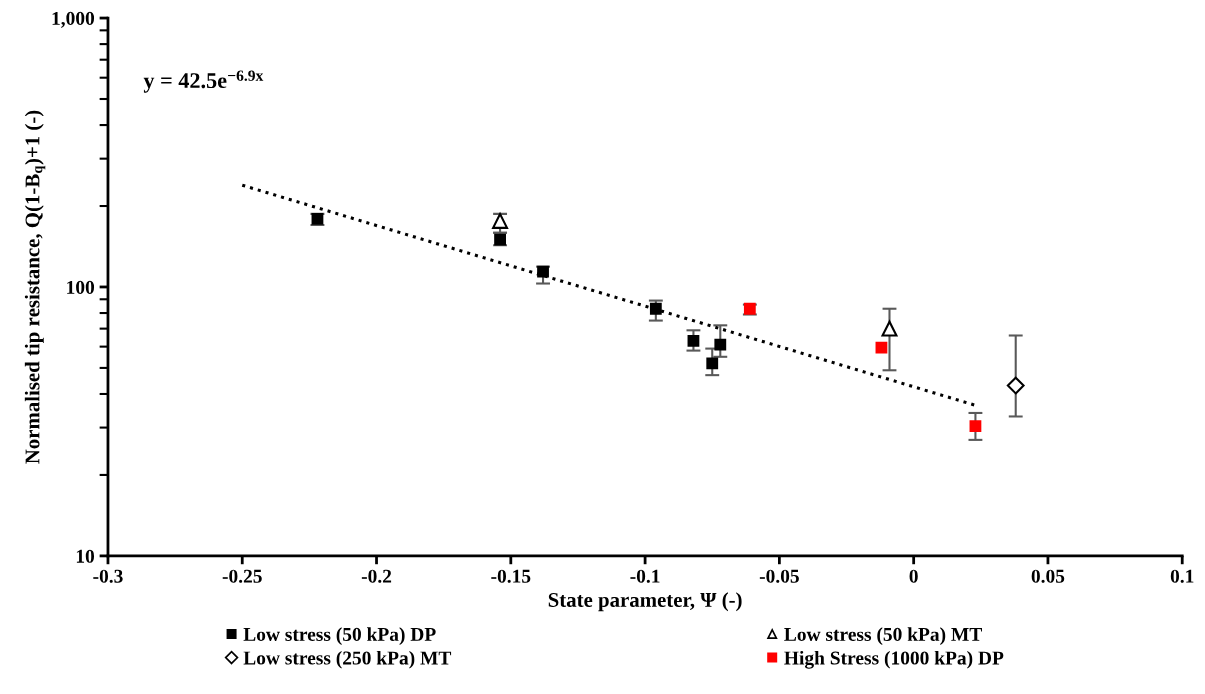 The height and width of the screenshot is (694, 1205). What do you see at coordinates (347, 659) in the screenshot?
I see `legend-label: Low stress (250 kPa) MT` at bounding box center [347, 659].